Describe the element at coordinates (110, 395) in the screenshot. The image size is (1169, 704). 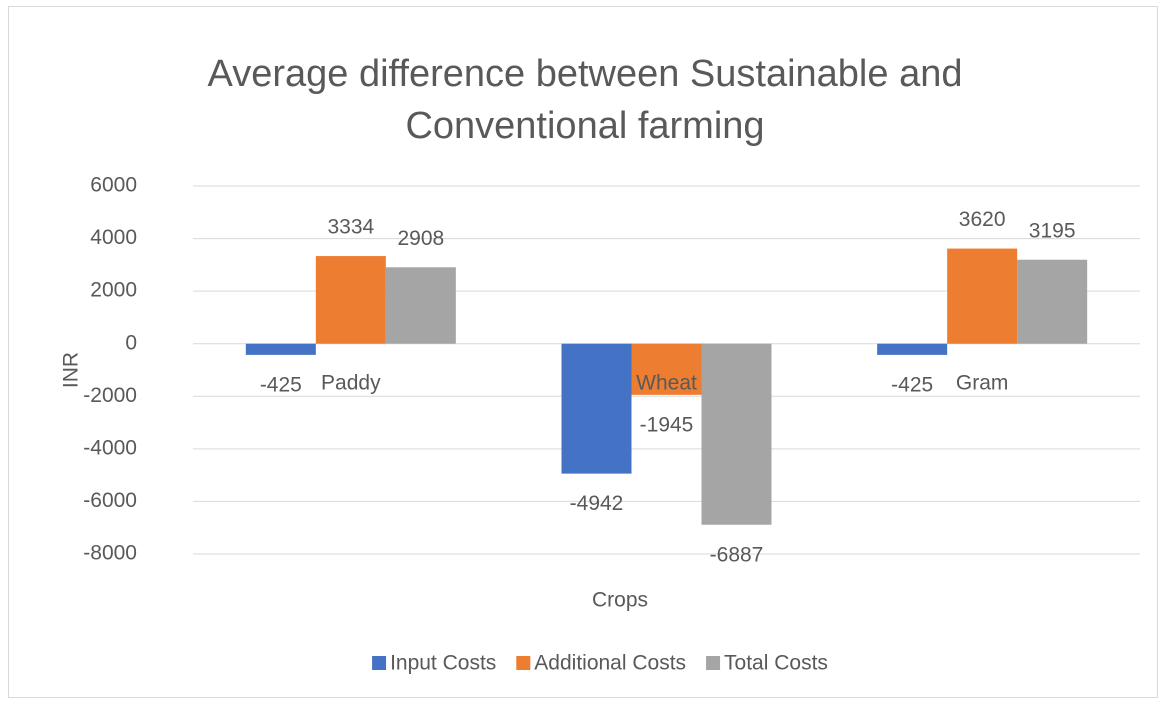
I see `y-tick-label: -2000` at that location.